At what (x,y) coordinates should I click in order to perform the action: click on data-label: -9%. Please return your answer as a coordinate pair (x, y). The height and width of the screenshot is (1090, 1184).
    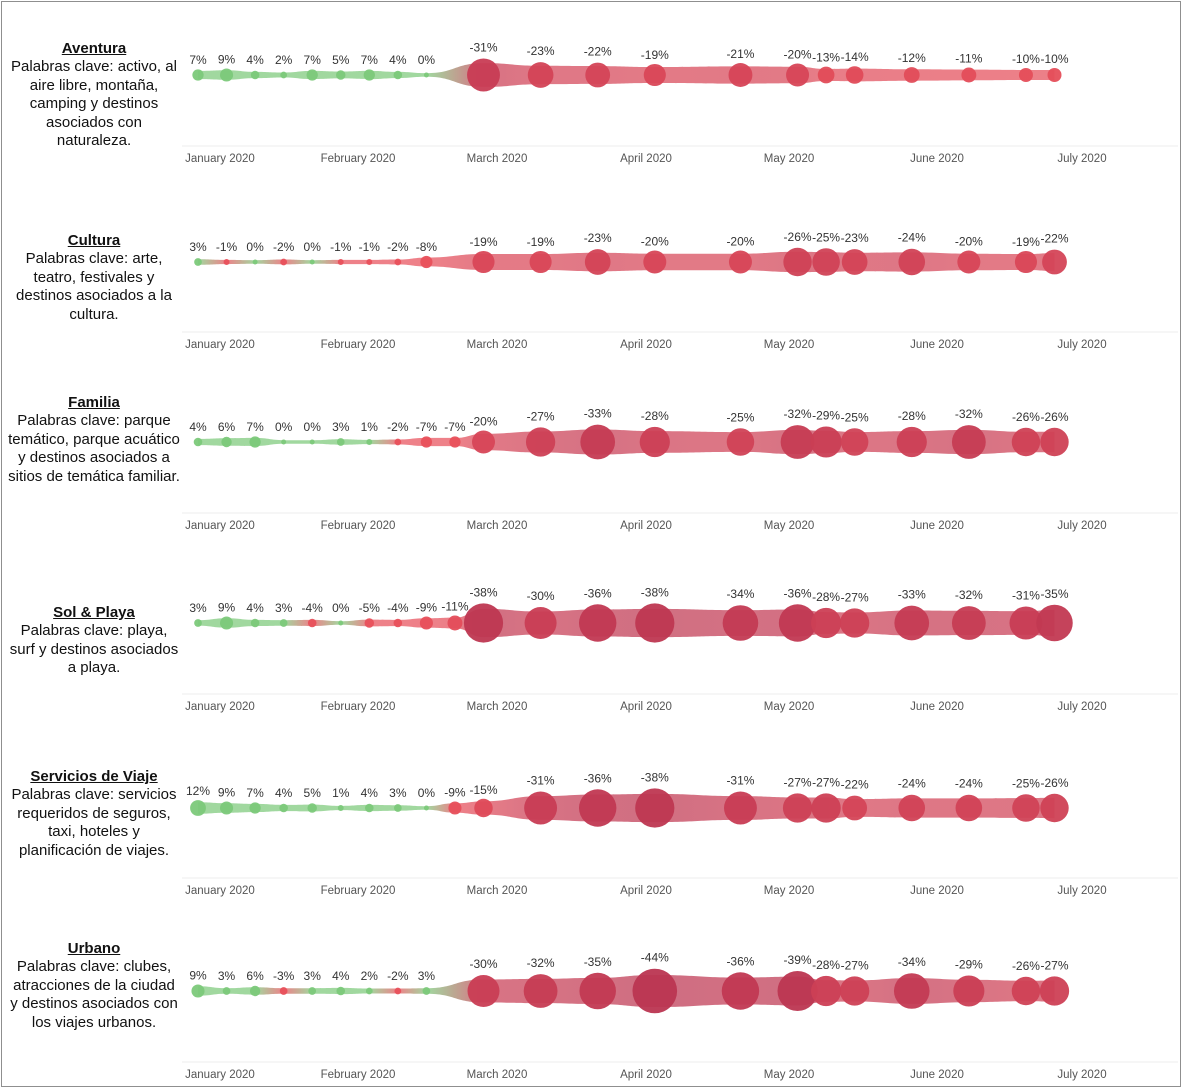
    Looking at the image, I should click on (455, 792).